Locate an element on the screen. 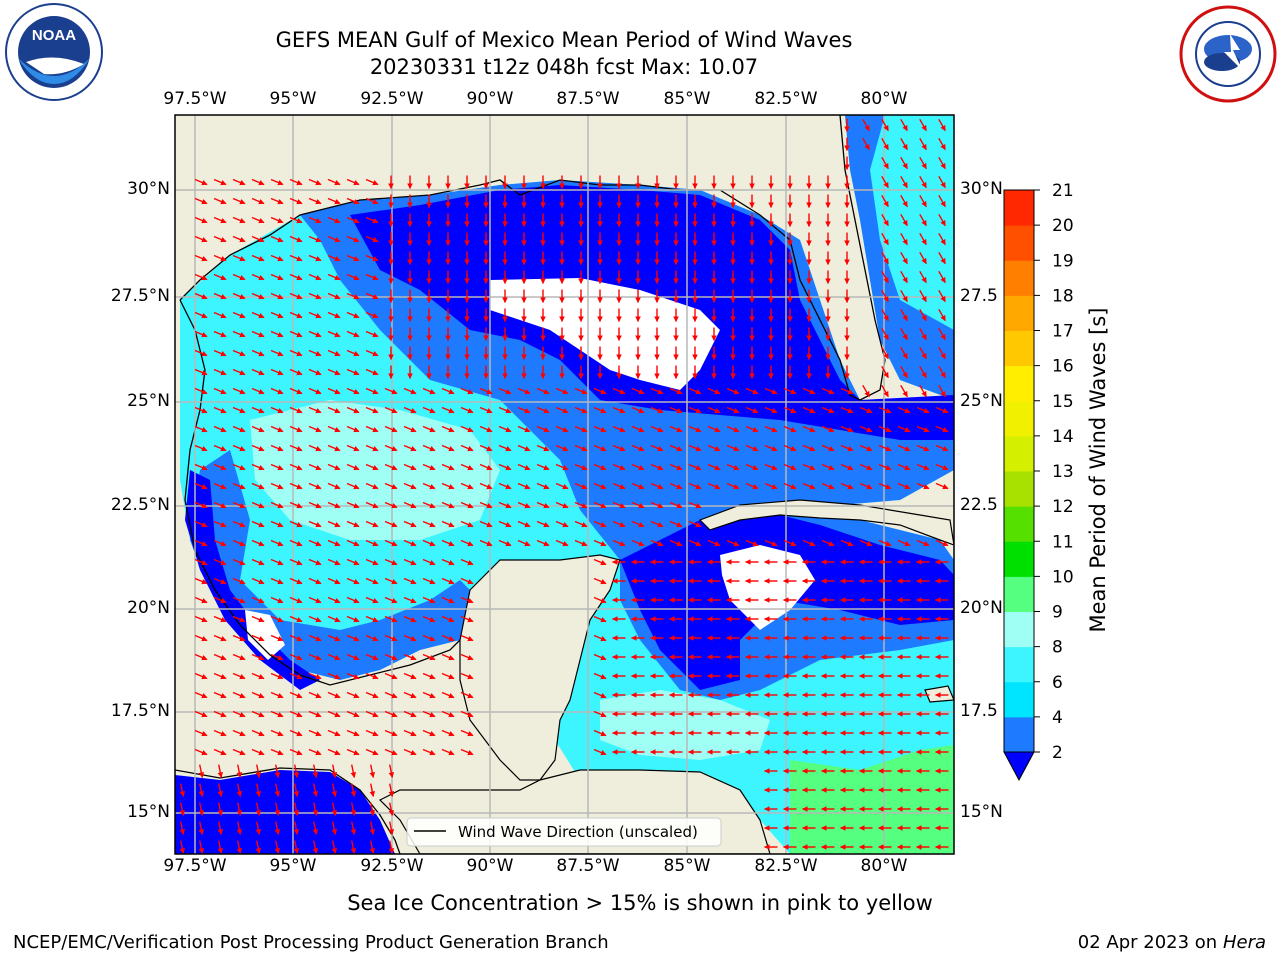 The width and height of the screenshot is (1280, 960). colorbar-segment is located at coordinates (1019, 313).